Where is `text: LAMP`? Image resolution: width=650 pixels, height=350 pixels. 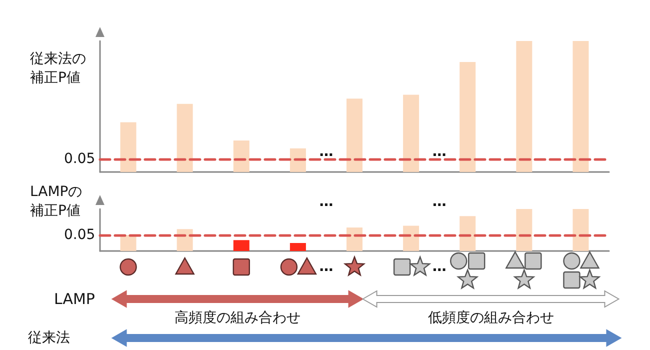
text: LAMP is located at coordinates (74, 299).